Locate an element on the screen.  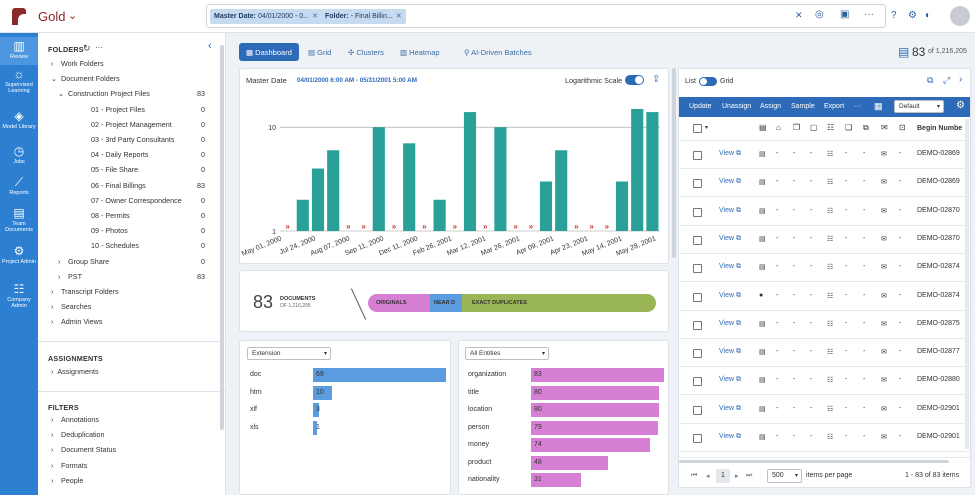
filter-item: › Deduplication is located at coordinates (78, 434).